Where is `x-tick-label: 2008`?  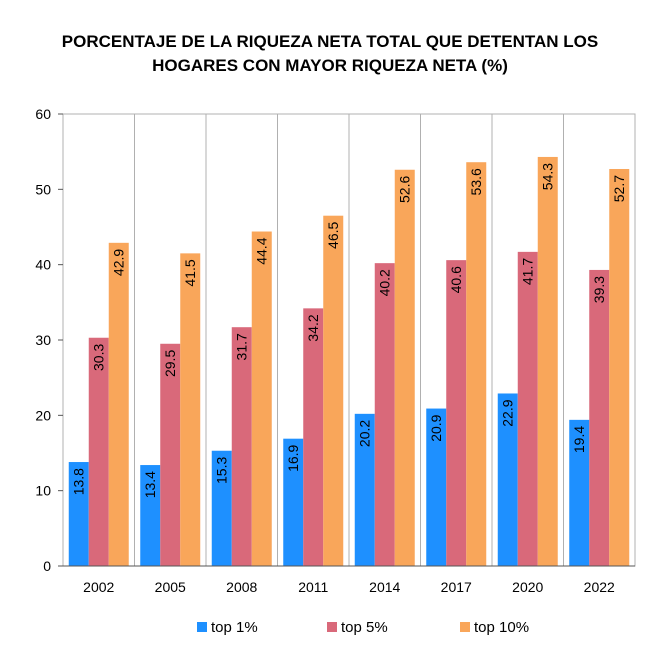 x-tick-label: 2008 is located at coordinates (241, 587).